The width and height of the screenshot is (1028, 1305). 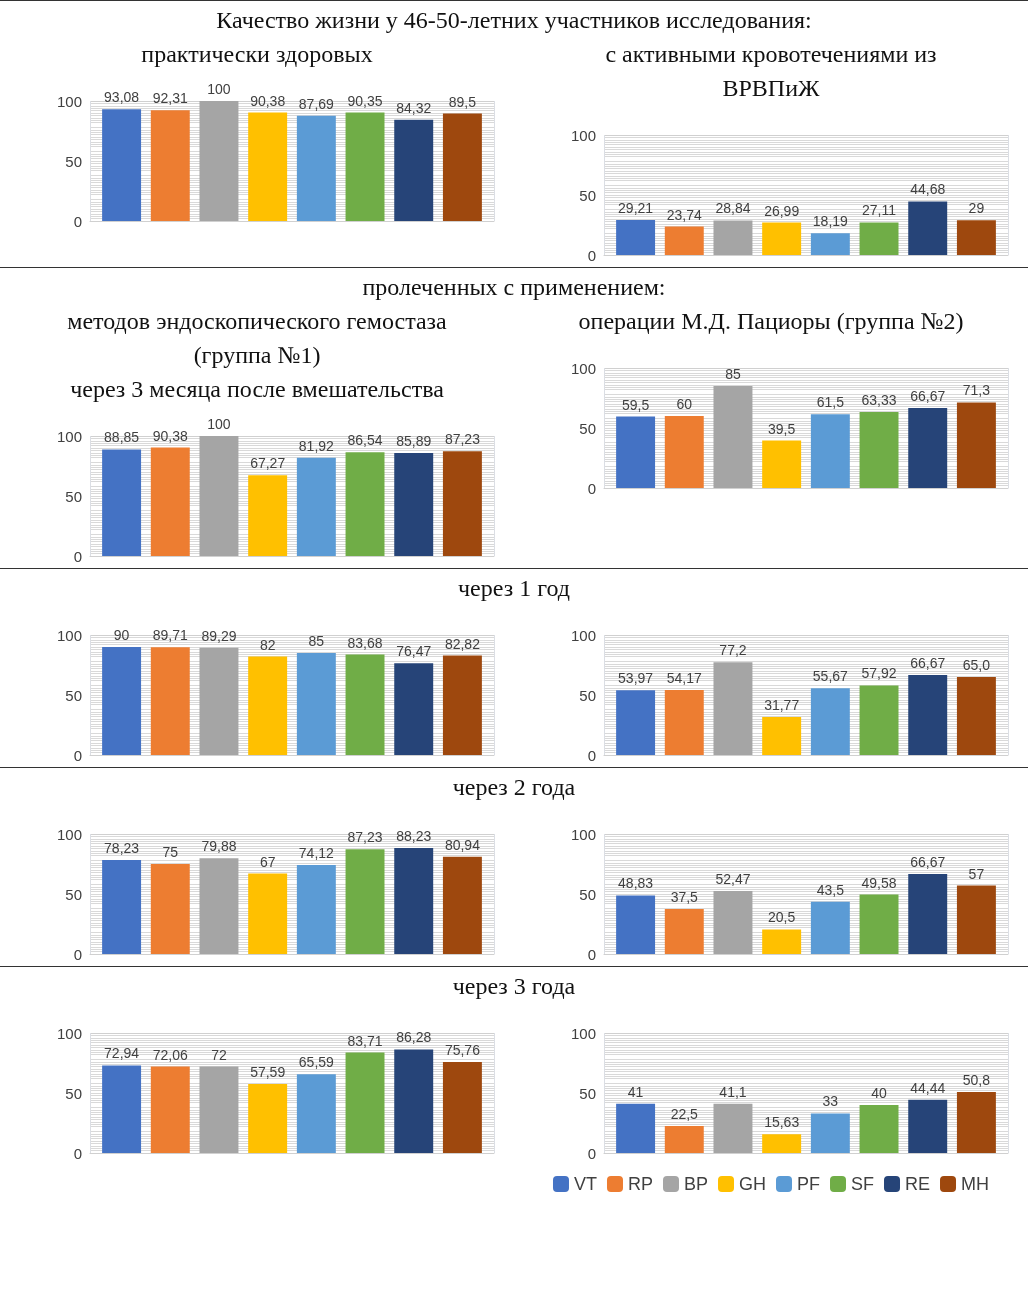 I want to click on data-label: 76,47, so click(x=414, y=651).